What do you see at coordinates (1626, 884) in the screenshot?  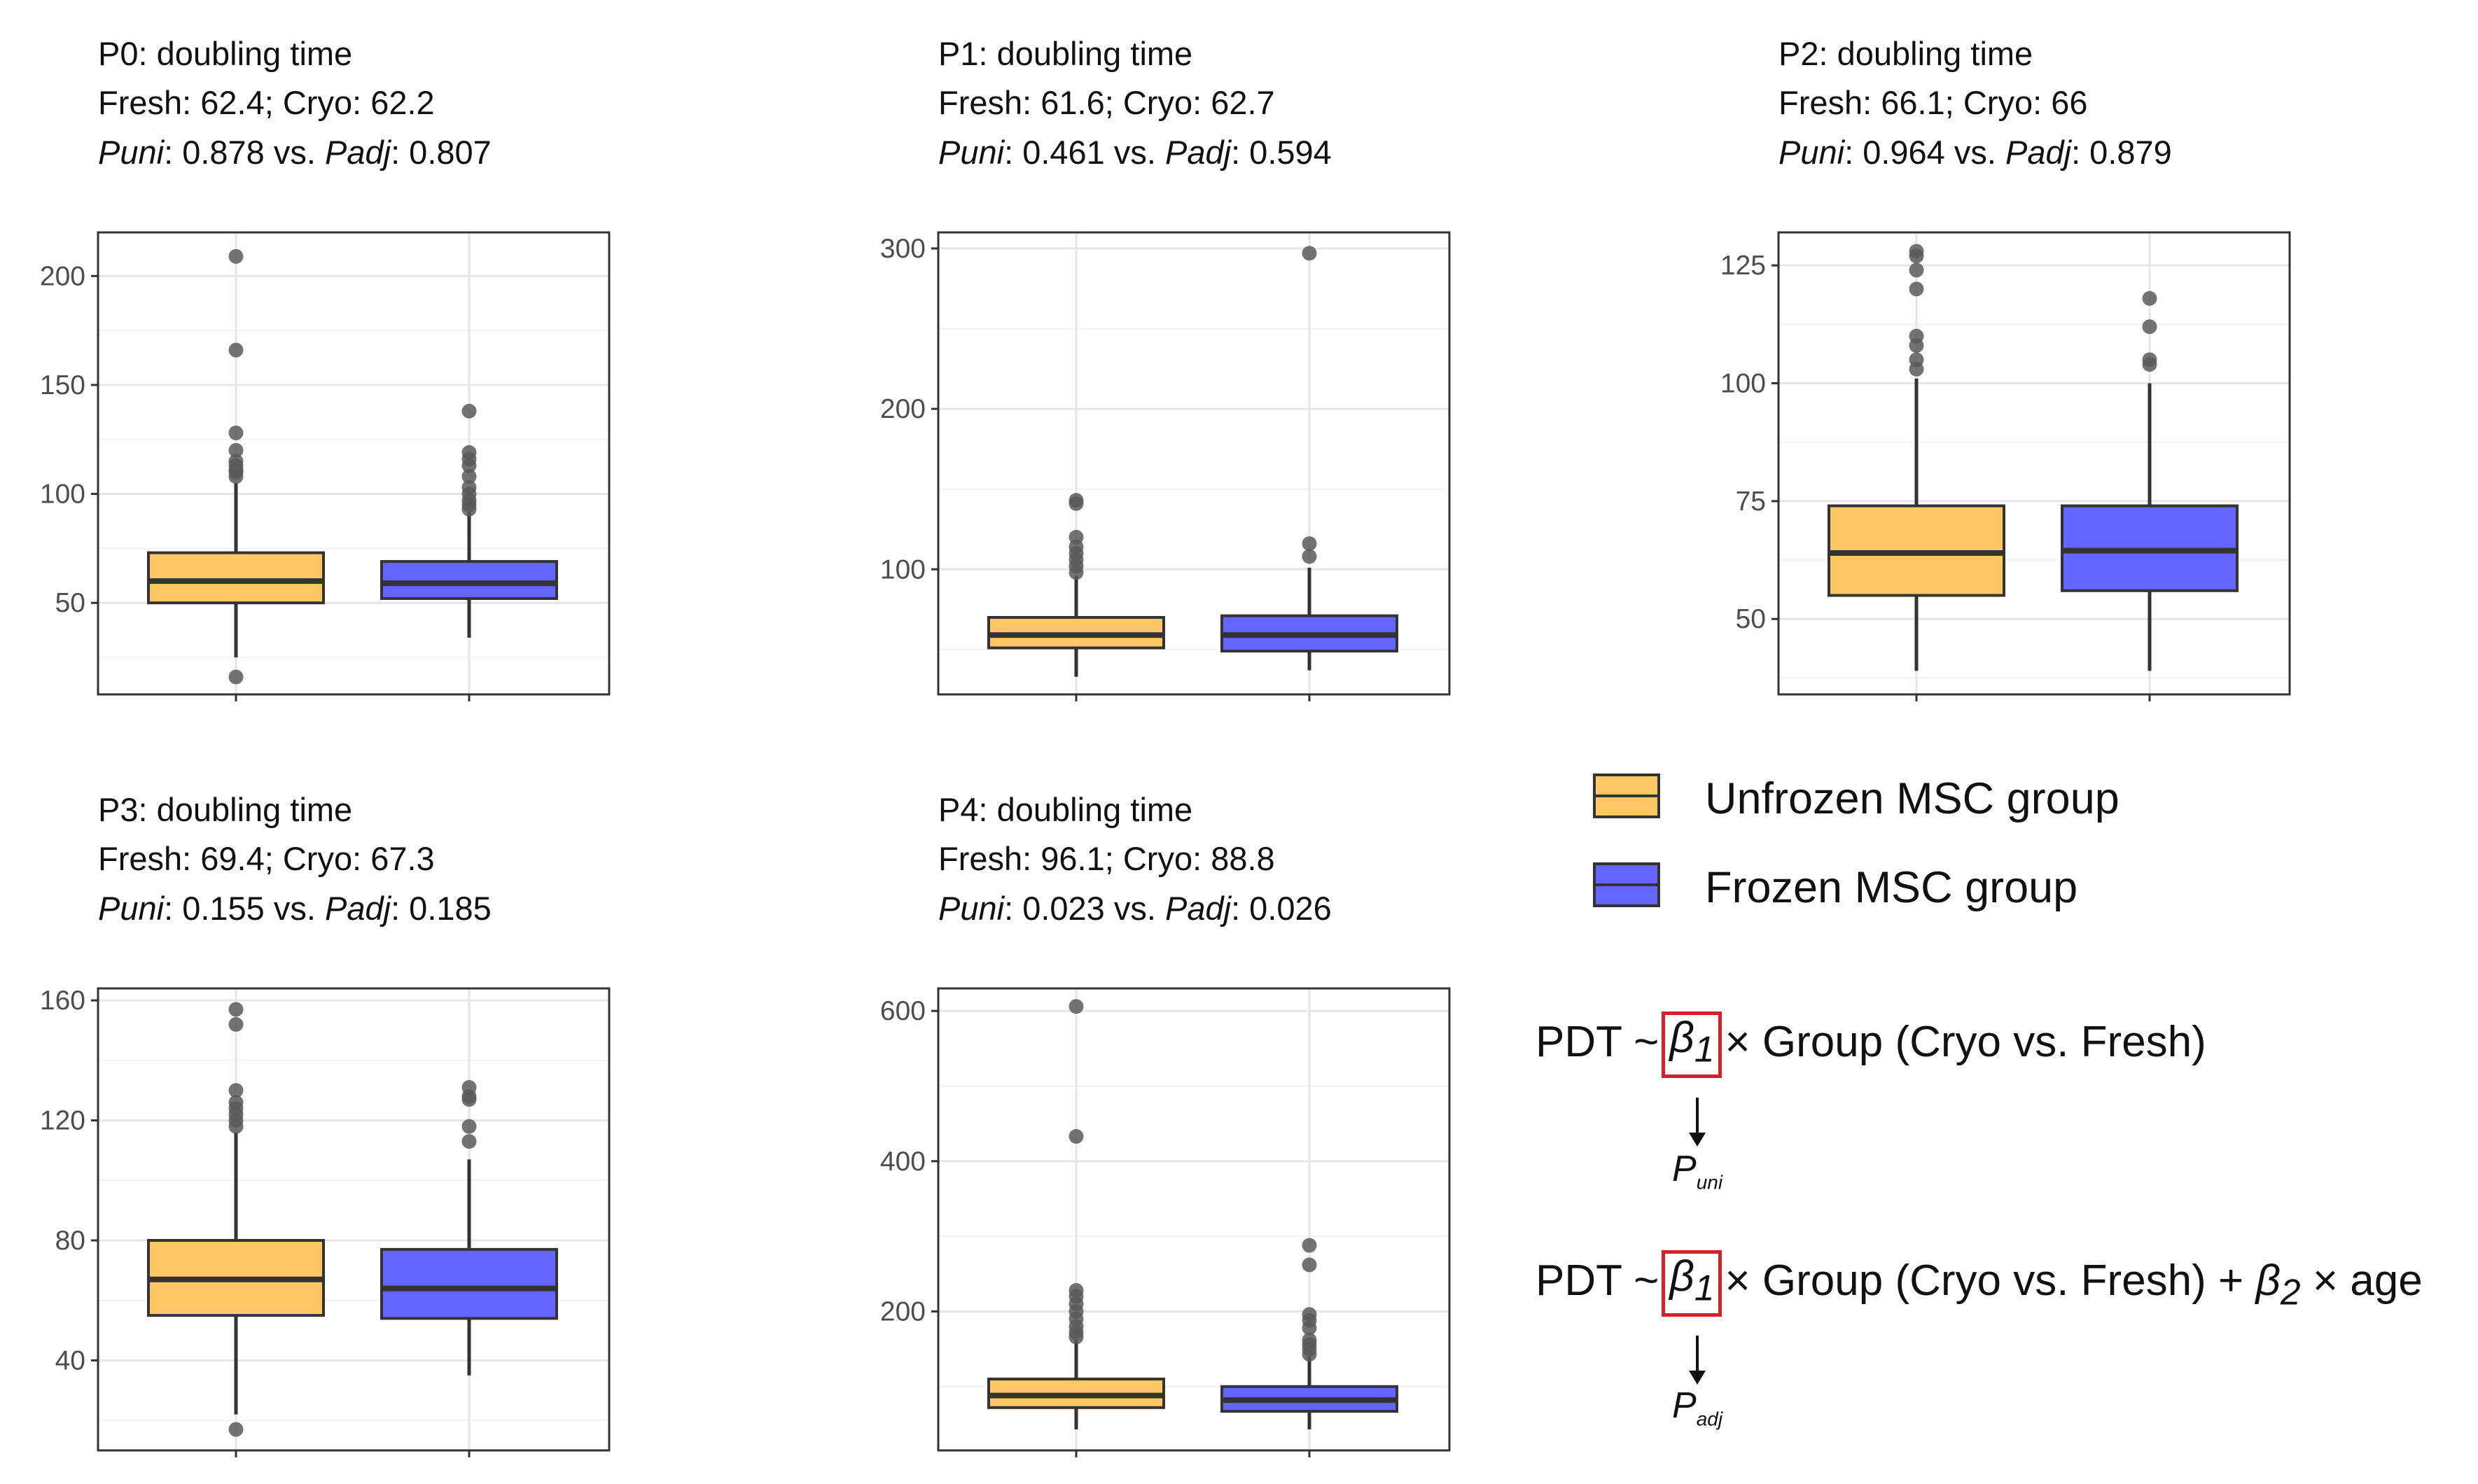 I see `legend-swatch-frozen` at bounding box center [1626, 884].